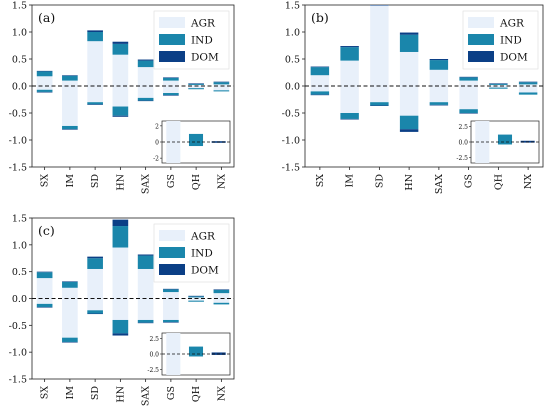 The width and height of the screenshot is (550, 410). What do you see at coordinates (409, 182) in the screenshot?
I see `x-tick-label: HN` at bounding box center [409, 182].